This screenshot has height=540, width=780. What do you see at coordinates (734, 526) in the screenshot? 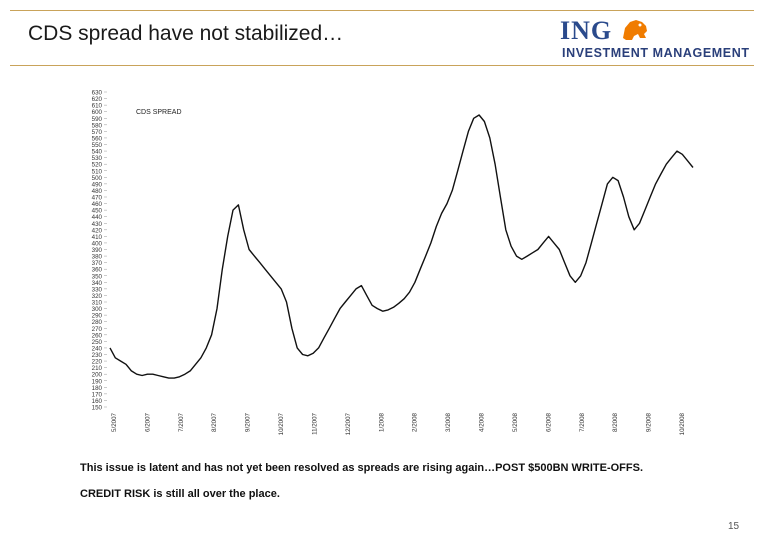
I see `page-number: 15` at bounding box center [734, 526].